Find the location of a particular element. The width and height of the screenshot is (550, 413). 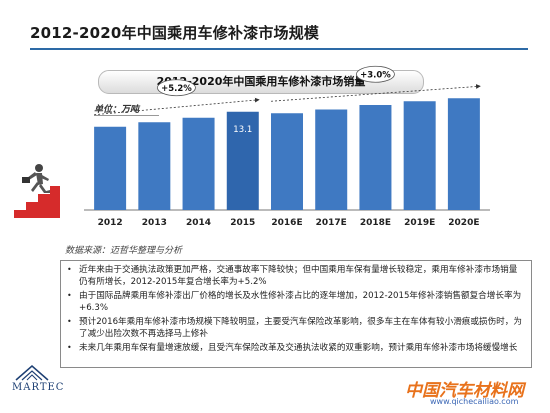

page-title: 2012-2020年中国乘用车修补漆市场规模 is located at coordinates (175, 33).